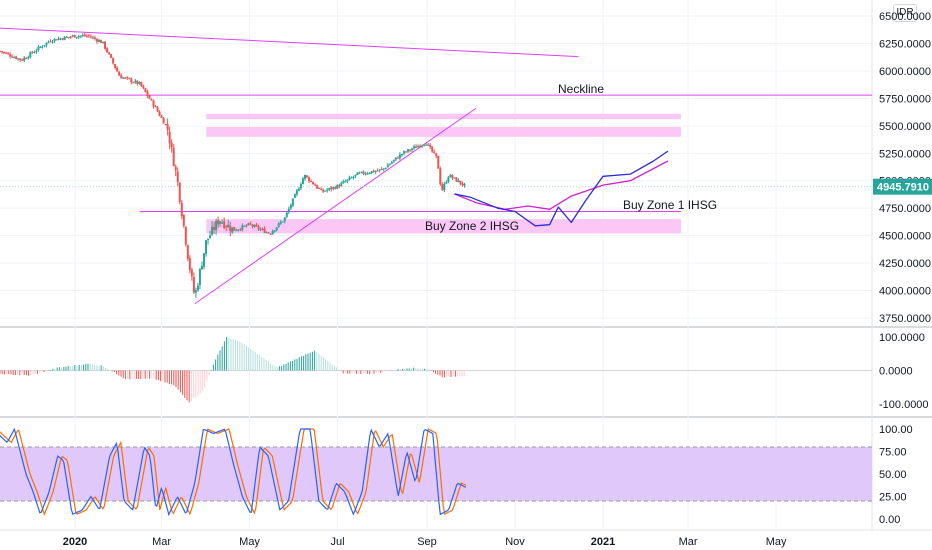 The width and height of the screenshot is (932, 550). I want to click on price-tick-label: 6000.0000, so click(905, 72).